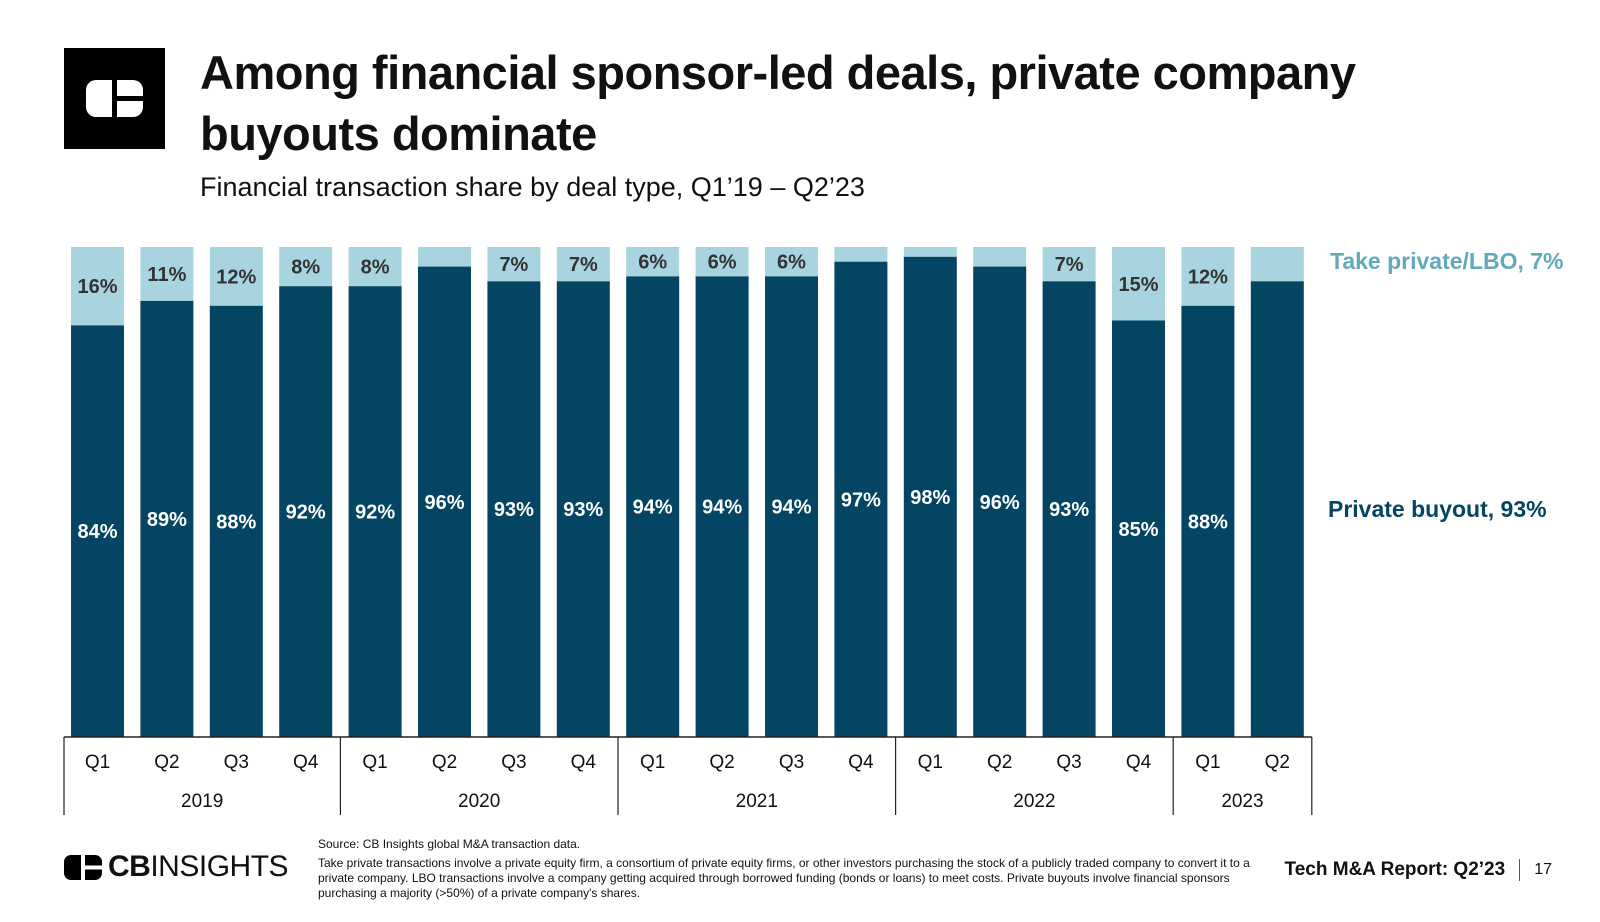 Image resolution: width=1600 pixels, height=922 pixels. I want to click on report-footer: Tech M&A Report: Q2’23 17, so click(1418, 870).